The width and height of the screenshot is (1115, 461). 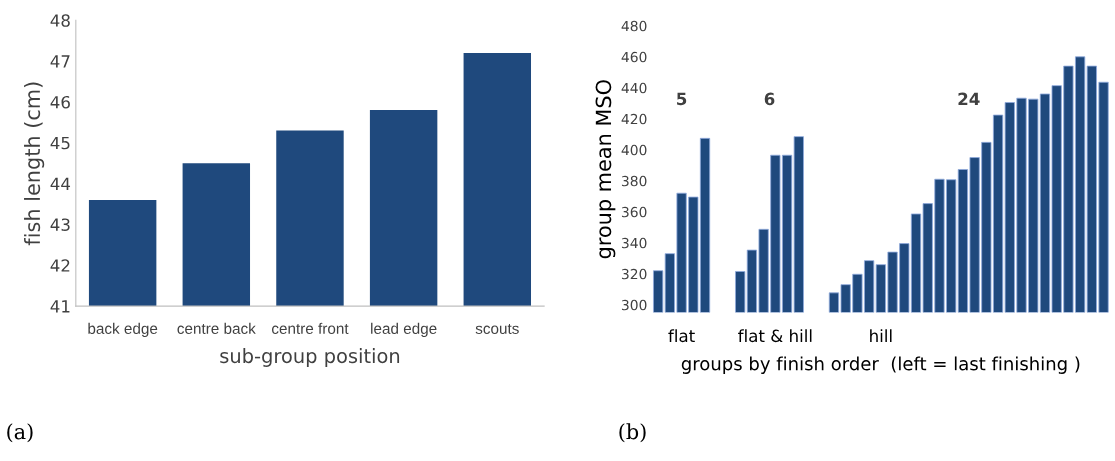 I want to click on x-tick-label: hill, so click(x=881, y=335).